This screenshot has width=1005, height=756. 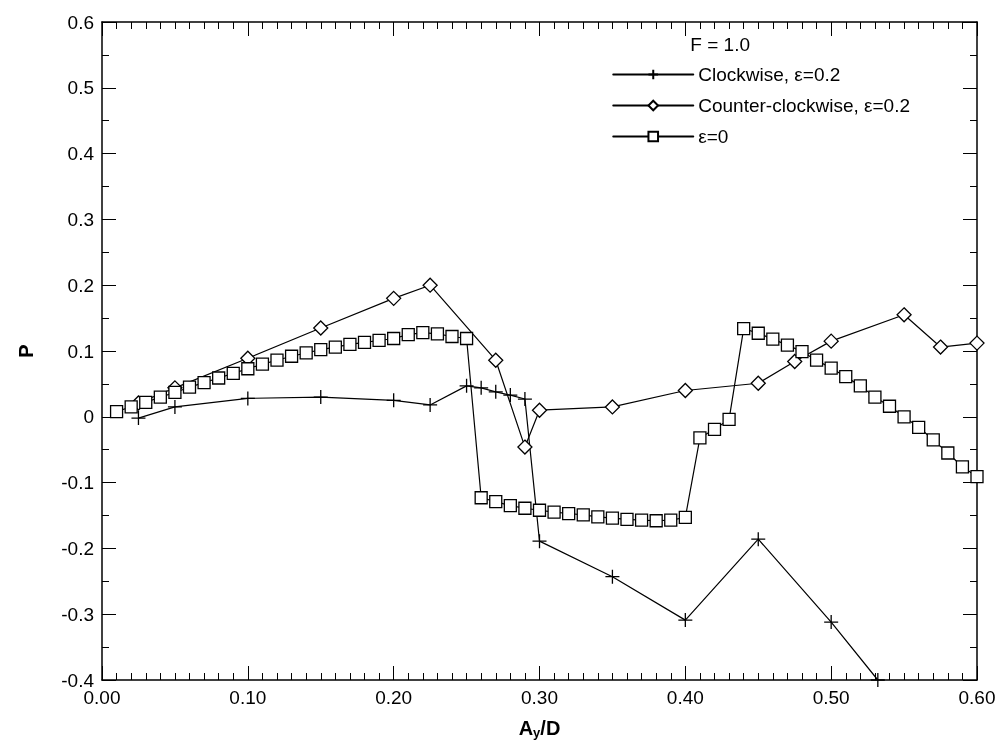 What do you see at coordinates (80, 88) in the screenshot?
I see `y-tick-label: 0.5` at bounding box center [80, 88].